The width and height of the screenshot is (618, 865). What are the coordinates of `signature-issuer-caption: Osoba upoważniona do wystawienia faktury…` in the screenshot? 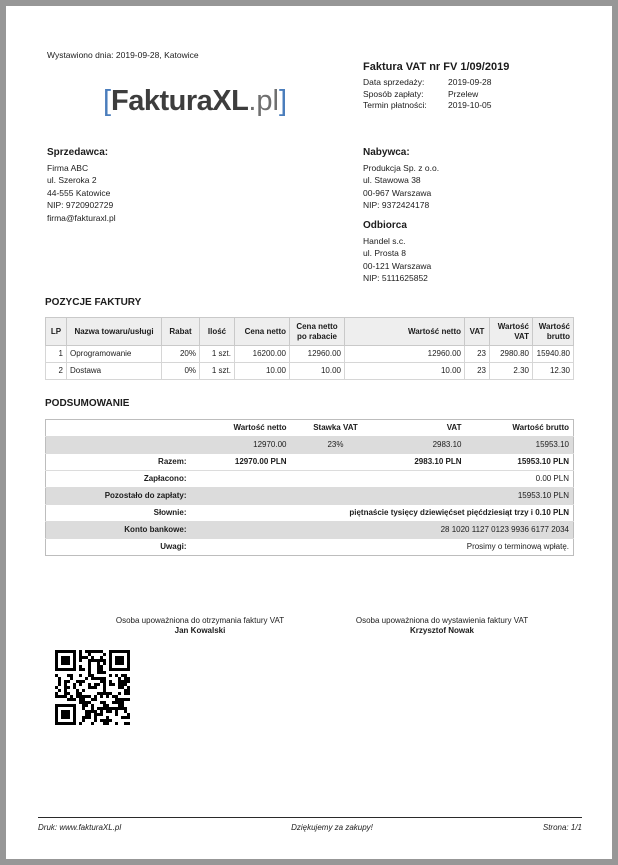 It's located at (442, 620).